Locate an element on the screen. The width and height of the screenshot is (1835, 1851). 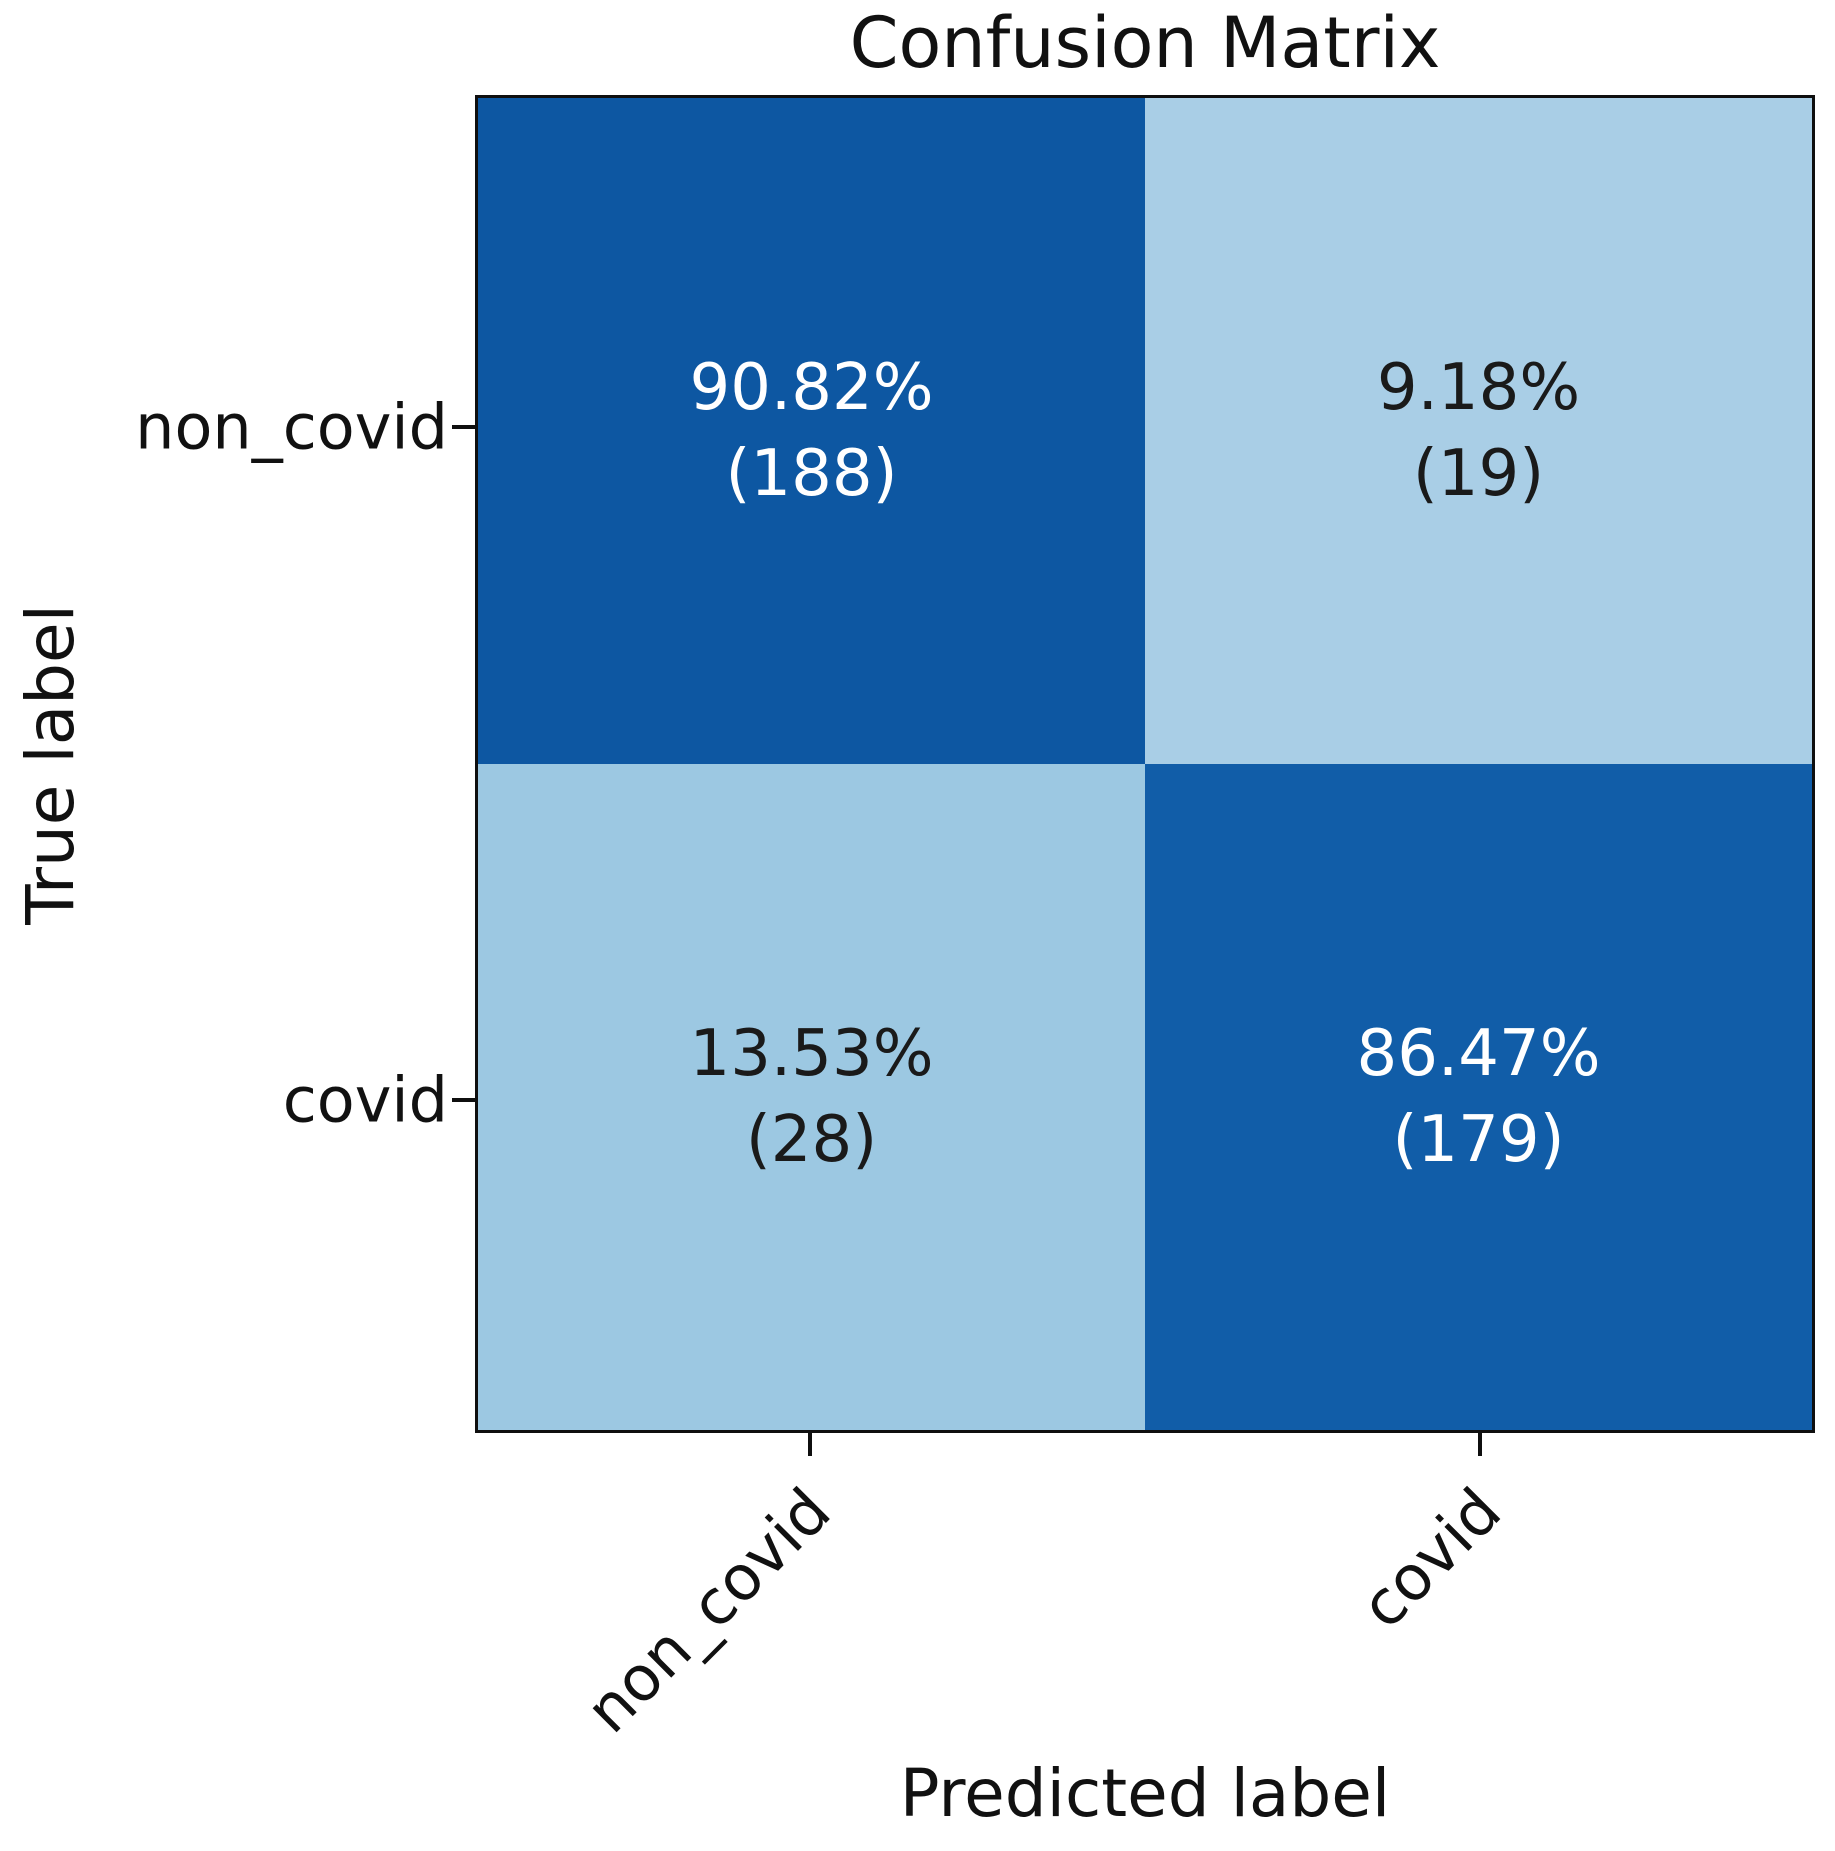
matrix-cell-true-noncovid-pred-noncovid: 90.82% (188) is located at coordinates (811, 431).